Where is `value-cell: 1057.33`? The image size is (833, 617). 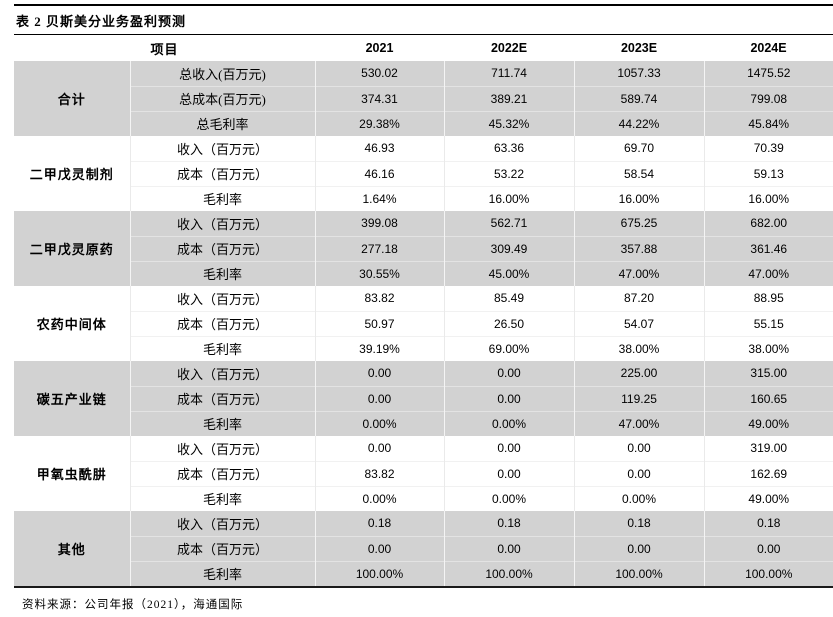
value-cell: 1057.33 is located at coordinates (639, 73).